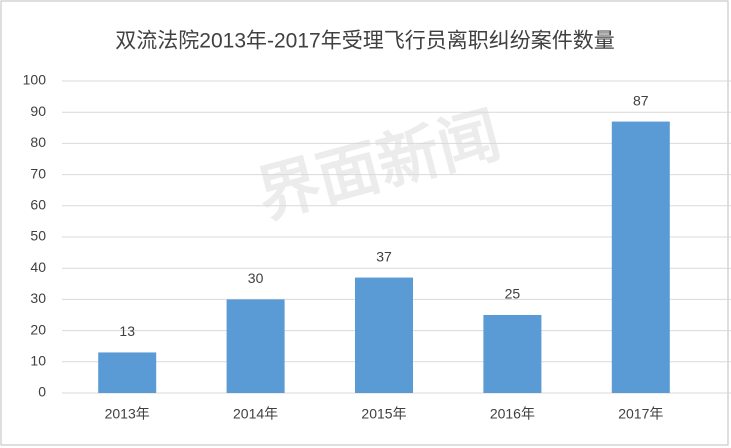 The height and width of the screenshot is (448, 731). What do you see at coordinates (640, 414) in the screenshot?
I see `x-tick-label: 2017年` at bounding box center [640, 414].